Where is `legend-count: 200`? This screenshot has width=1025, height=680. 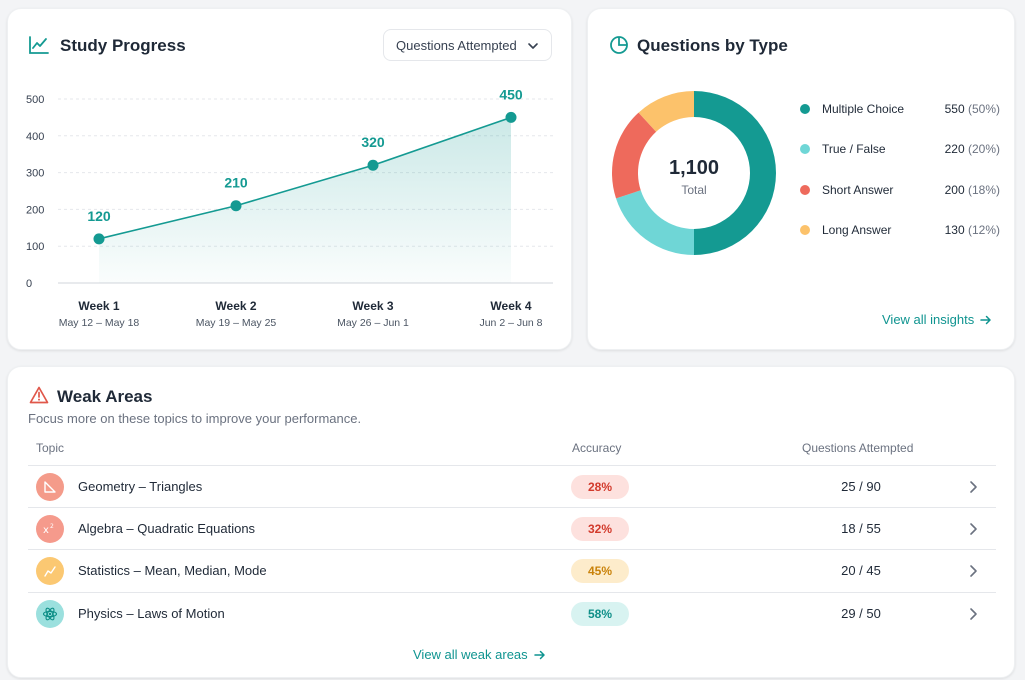
legend-count: 200 is located at coordinates (954, 190).